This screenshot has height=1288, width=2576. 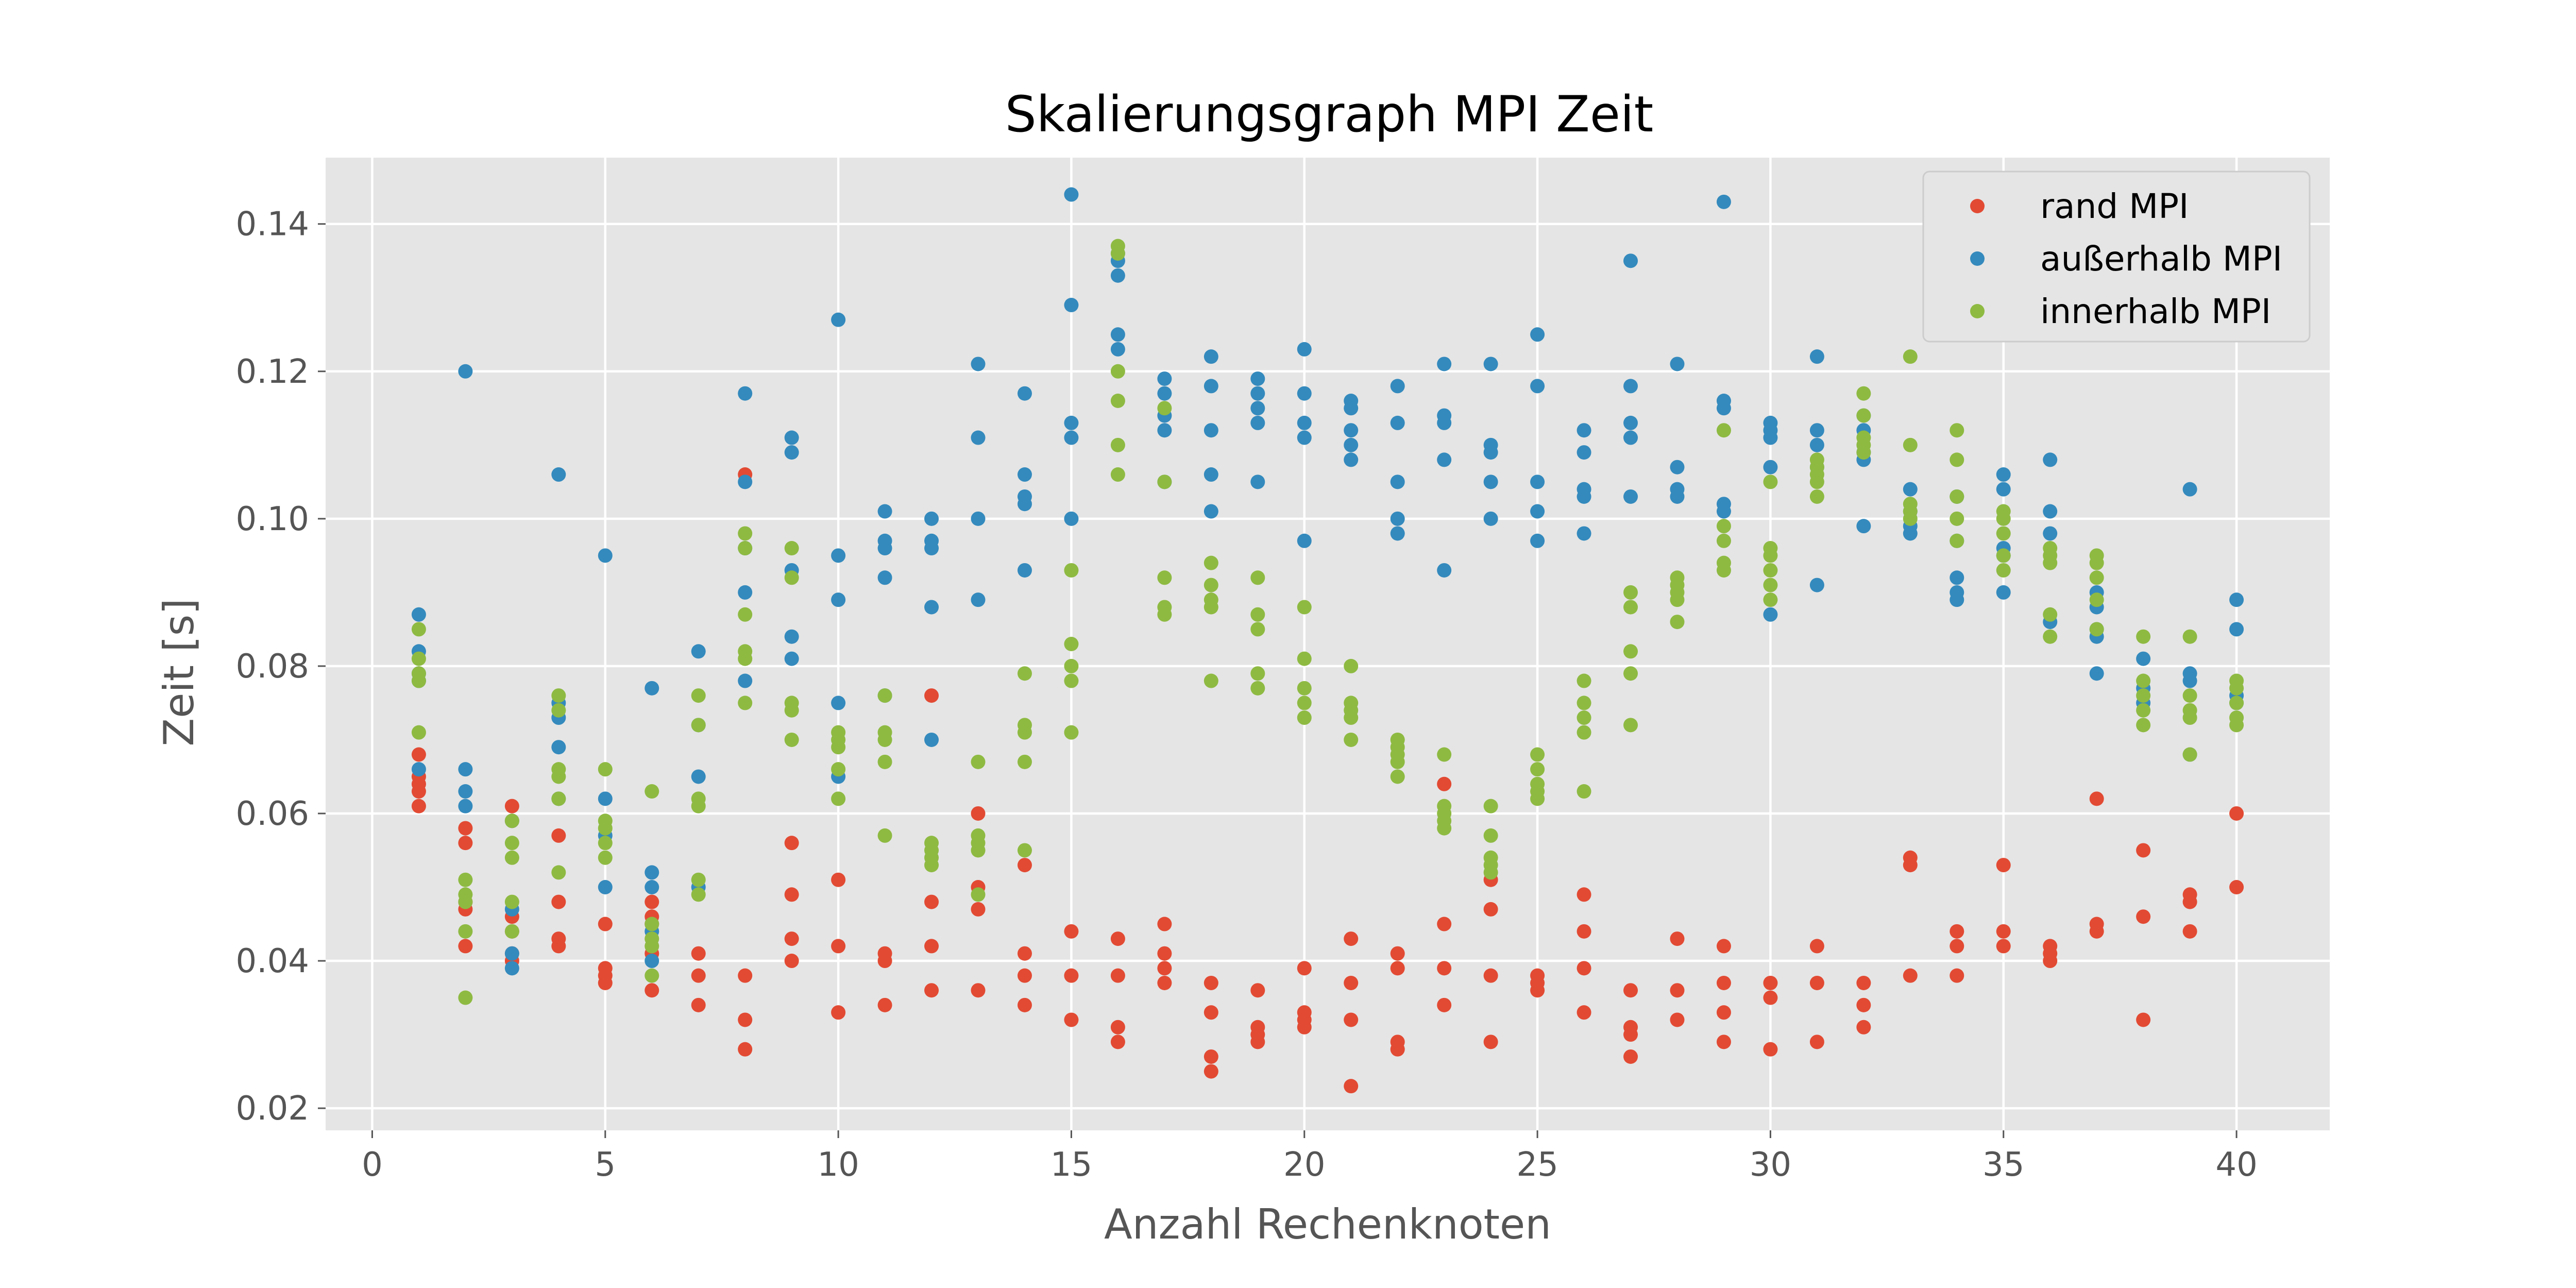 What do you see at coordinates (1770, 1165) in the screenshot?
I see `x-tick-label: 30` at bounding box center [1770, 1165].